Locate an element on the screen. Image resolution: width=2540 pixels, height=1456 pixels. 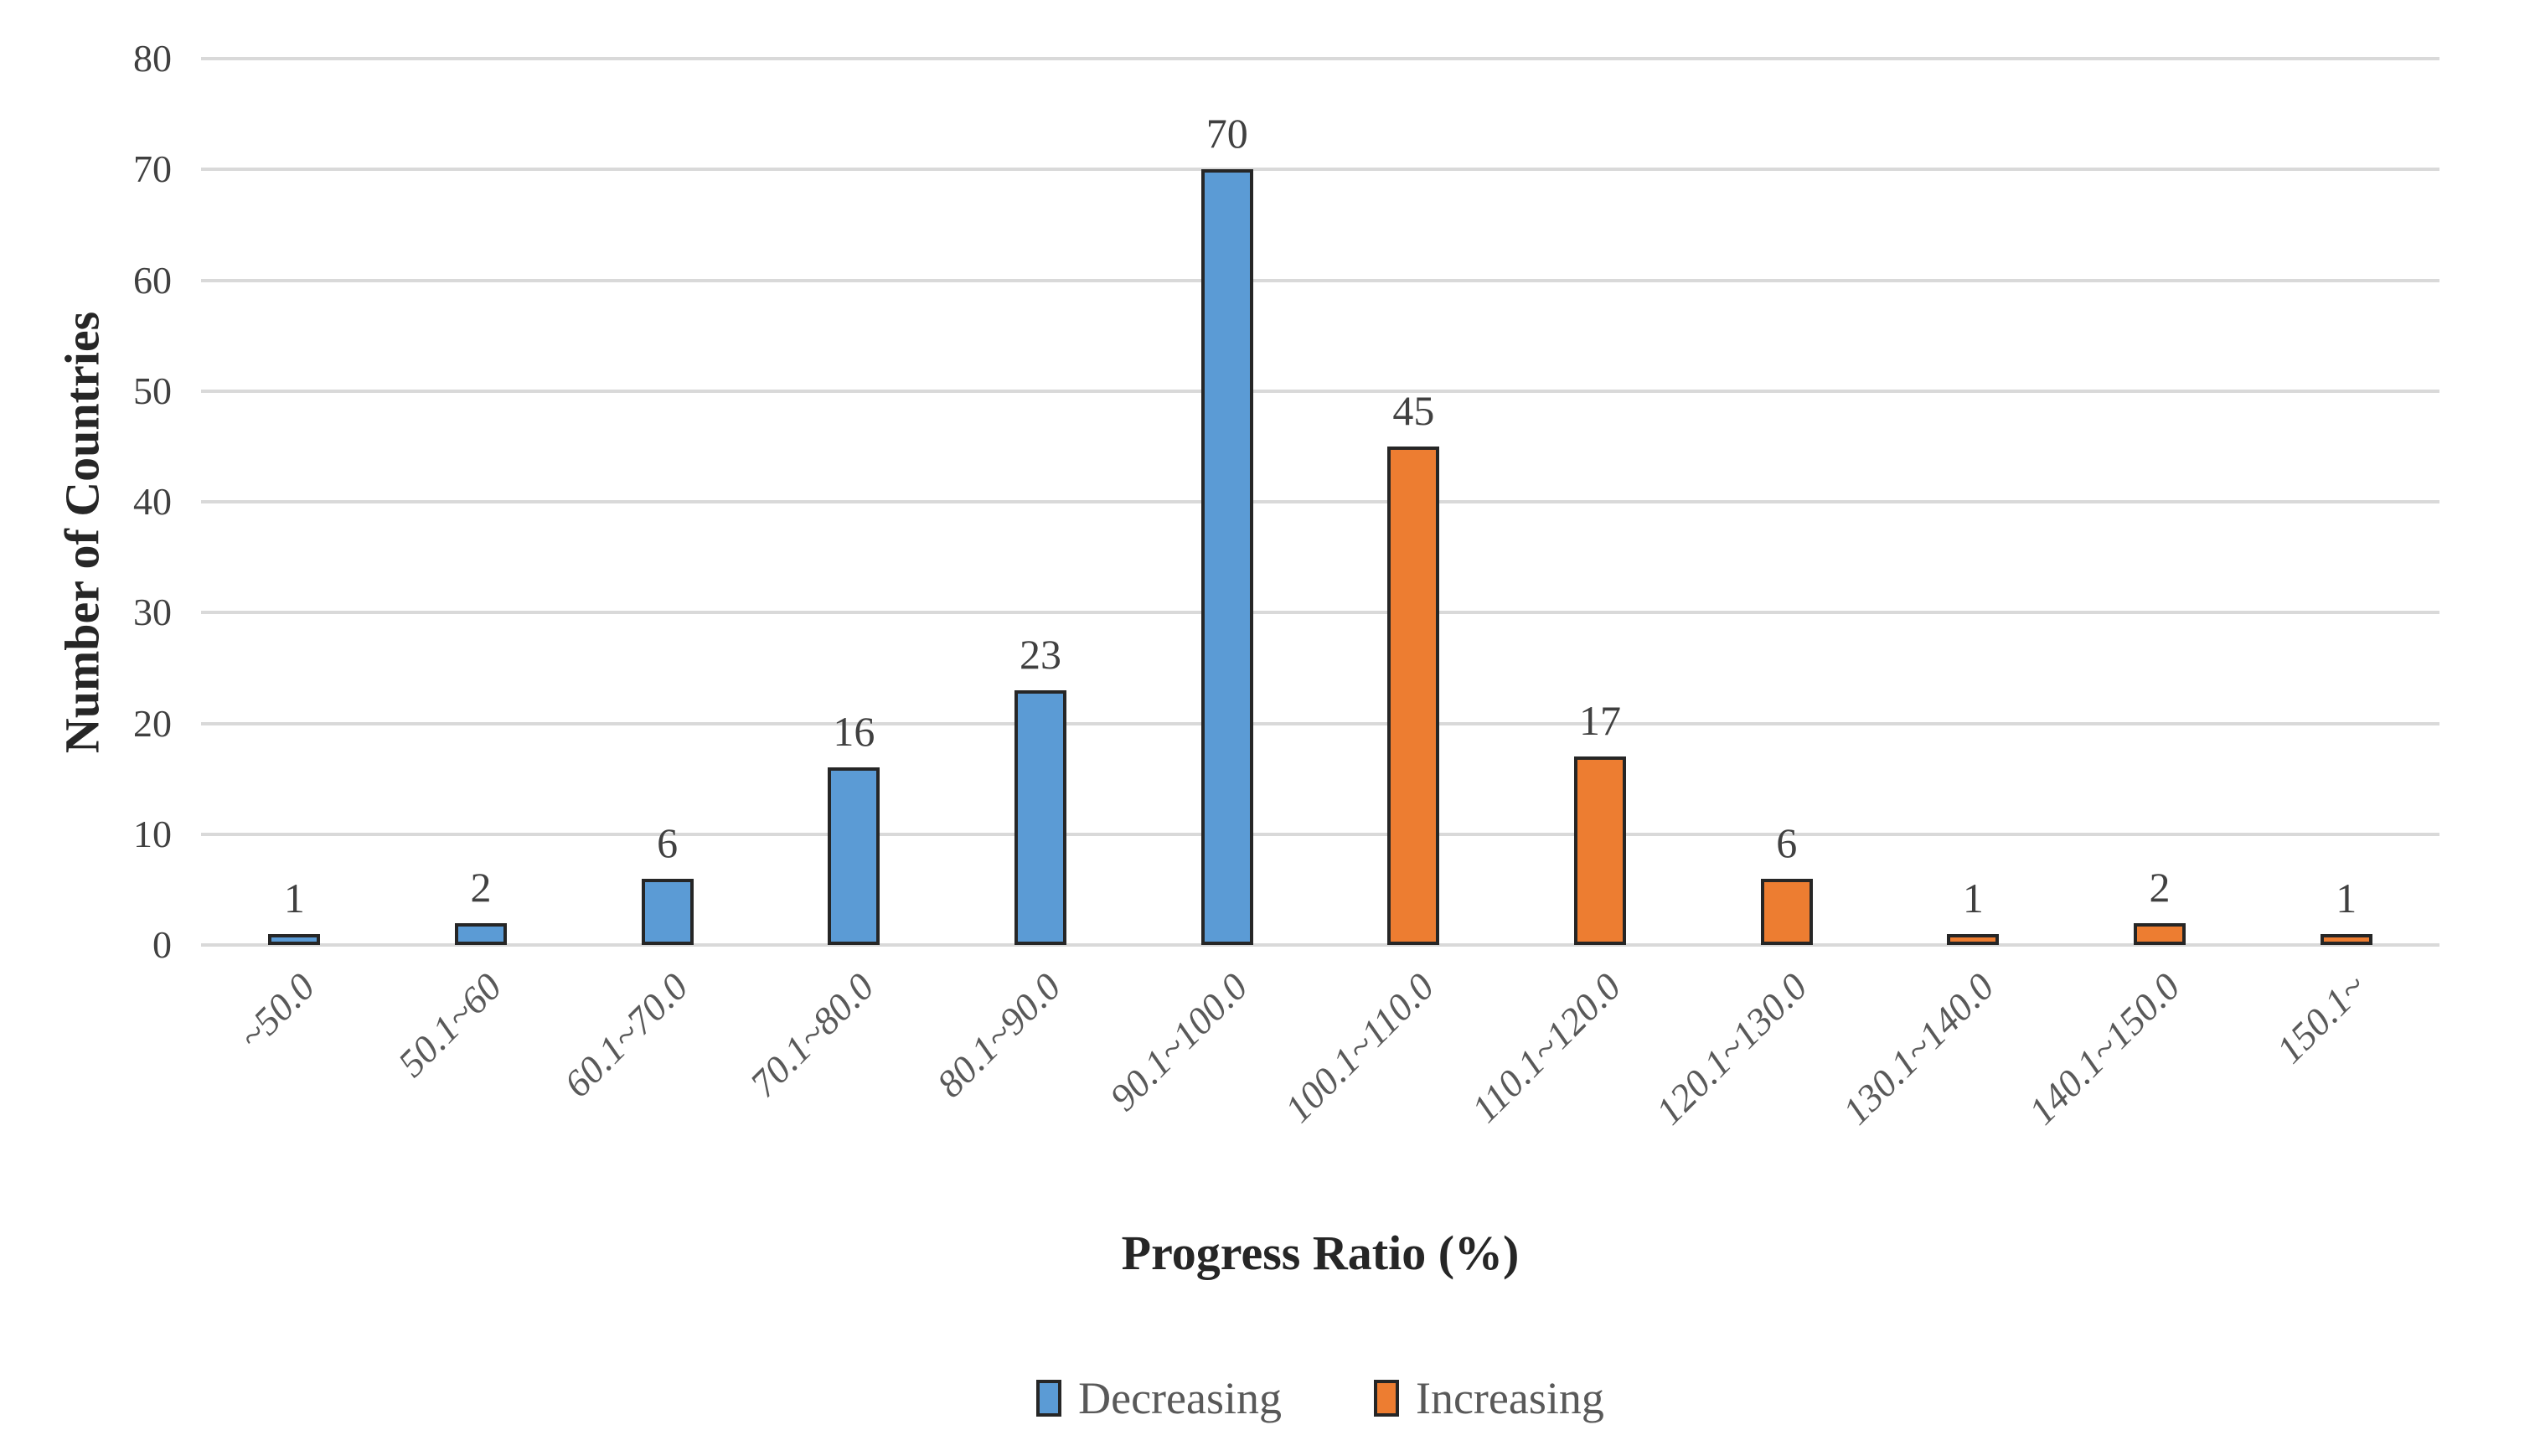
bar-value-label: 23 is located at coordinates (1041, 654).